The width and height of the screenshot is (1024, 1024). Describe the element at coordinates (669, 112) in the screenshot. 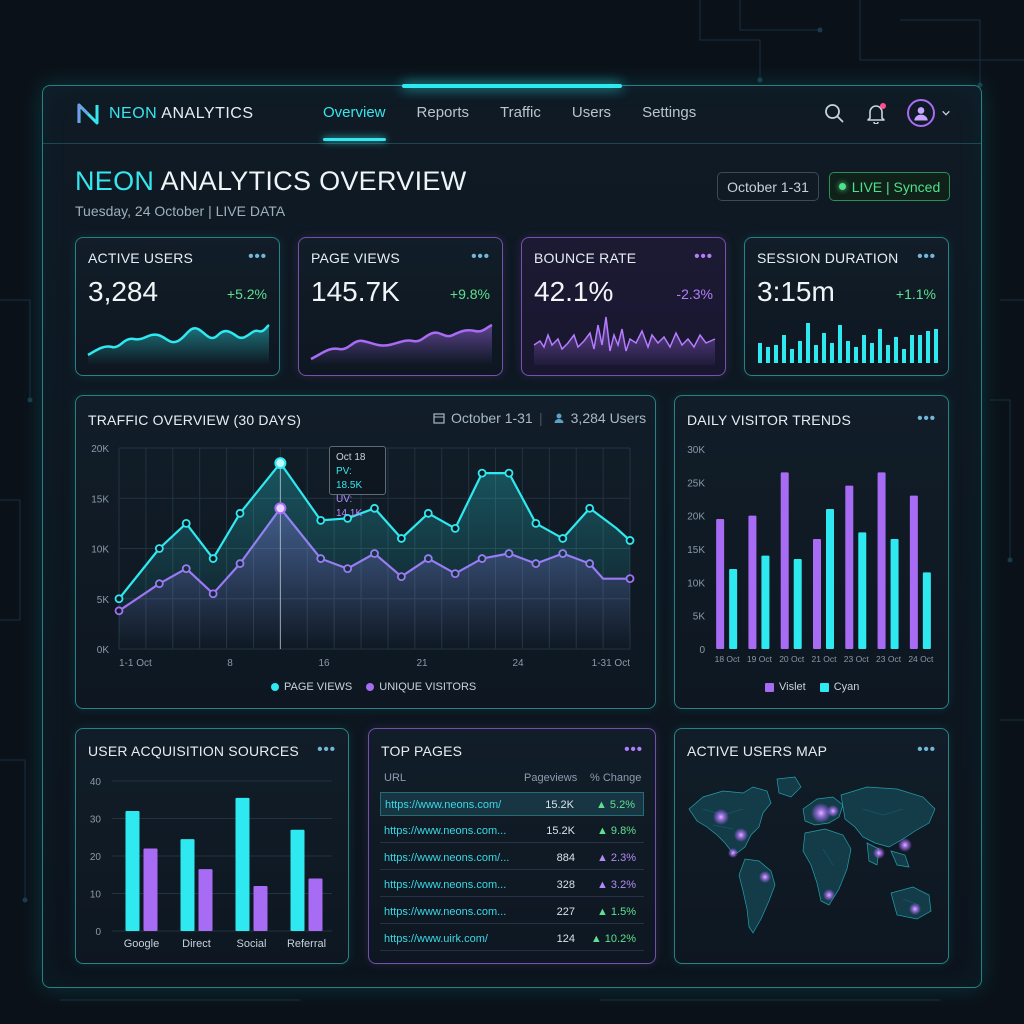

I see `nav-settings: Settings` at that location.